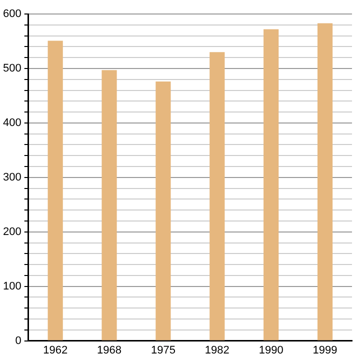 This screenshot has height=360, width=360. Describe the element at coordinates (163, 350) in the screenshot. I see `x-tick-label: 1975` at that location.